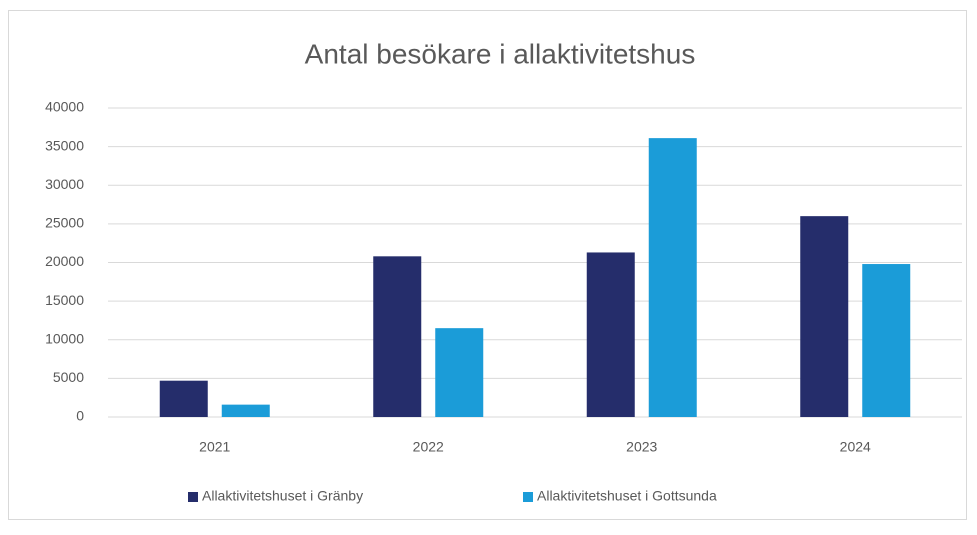  I want to click on y-tick-label: 20000, so click(64, 261).